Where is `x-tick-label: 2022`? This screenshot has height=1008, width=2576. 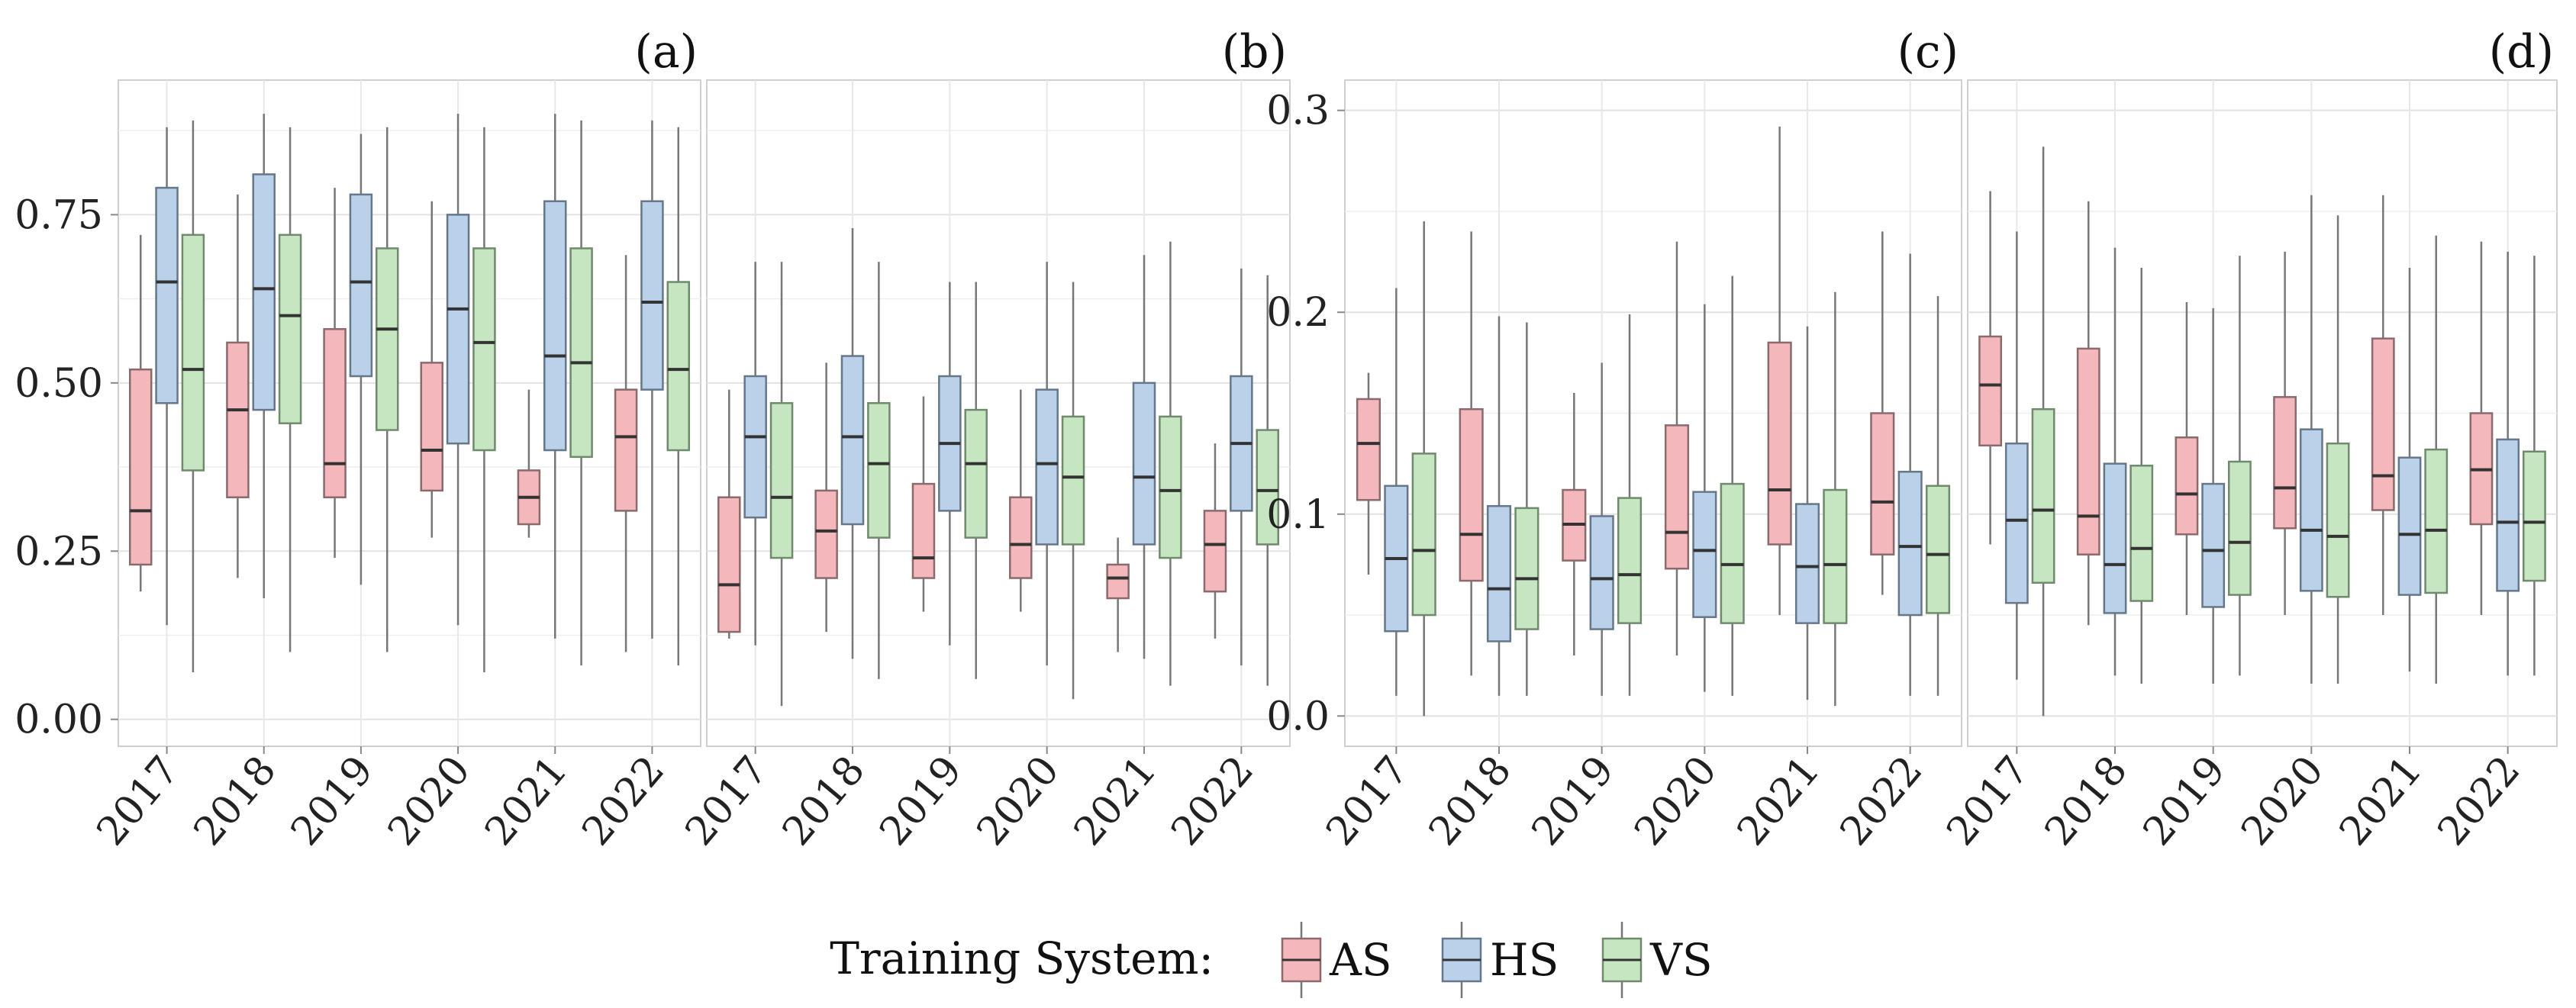
x-tick-label: 2022 is located at coordinates (623, 801).